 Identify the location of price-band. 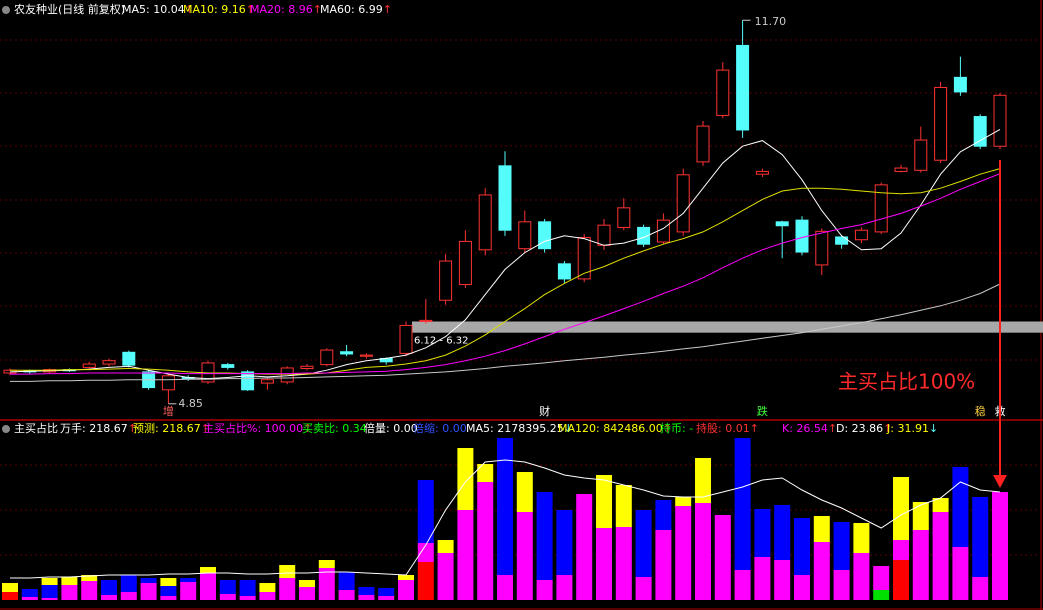
(727, 327).